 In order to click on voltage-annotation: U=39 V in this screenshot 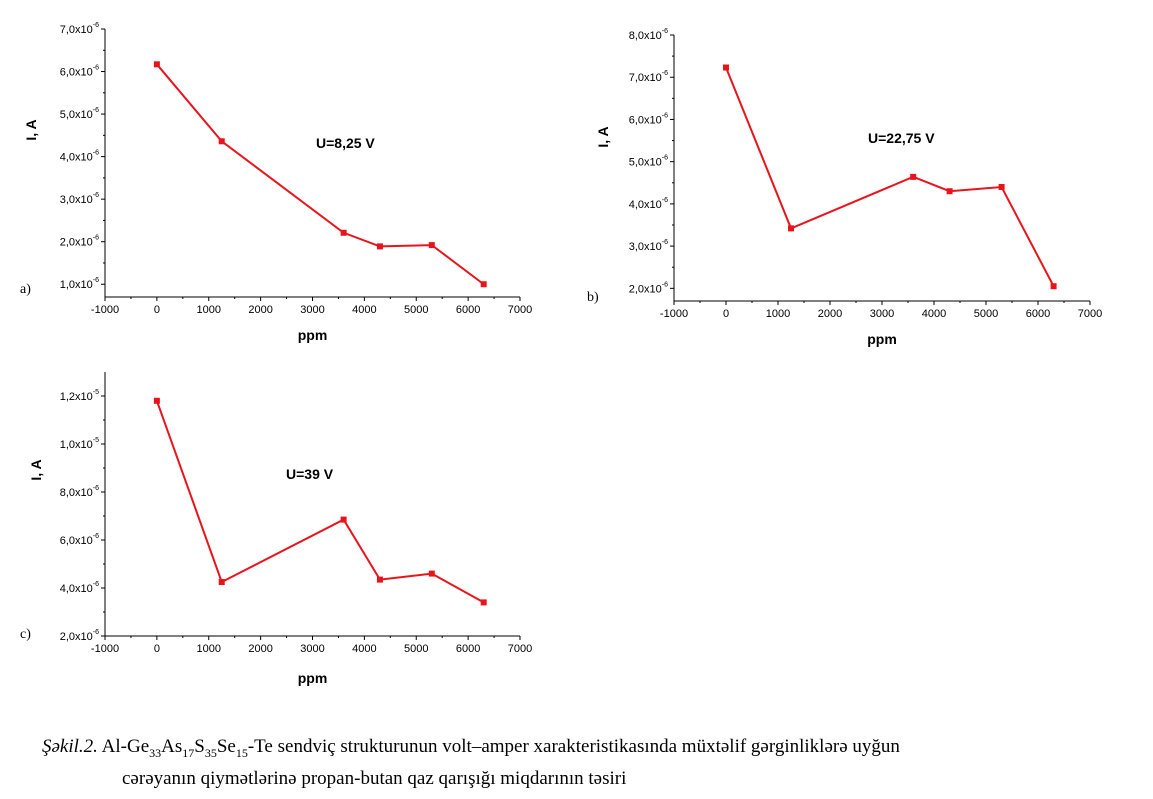, I will do `click(310, 474)`.